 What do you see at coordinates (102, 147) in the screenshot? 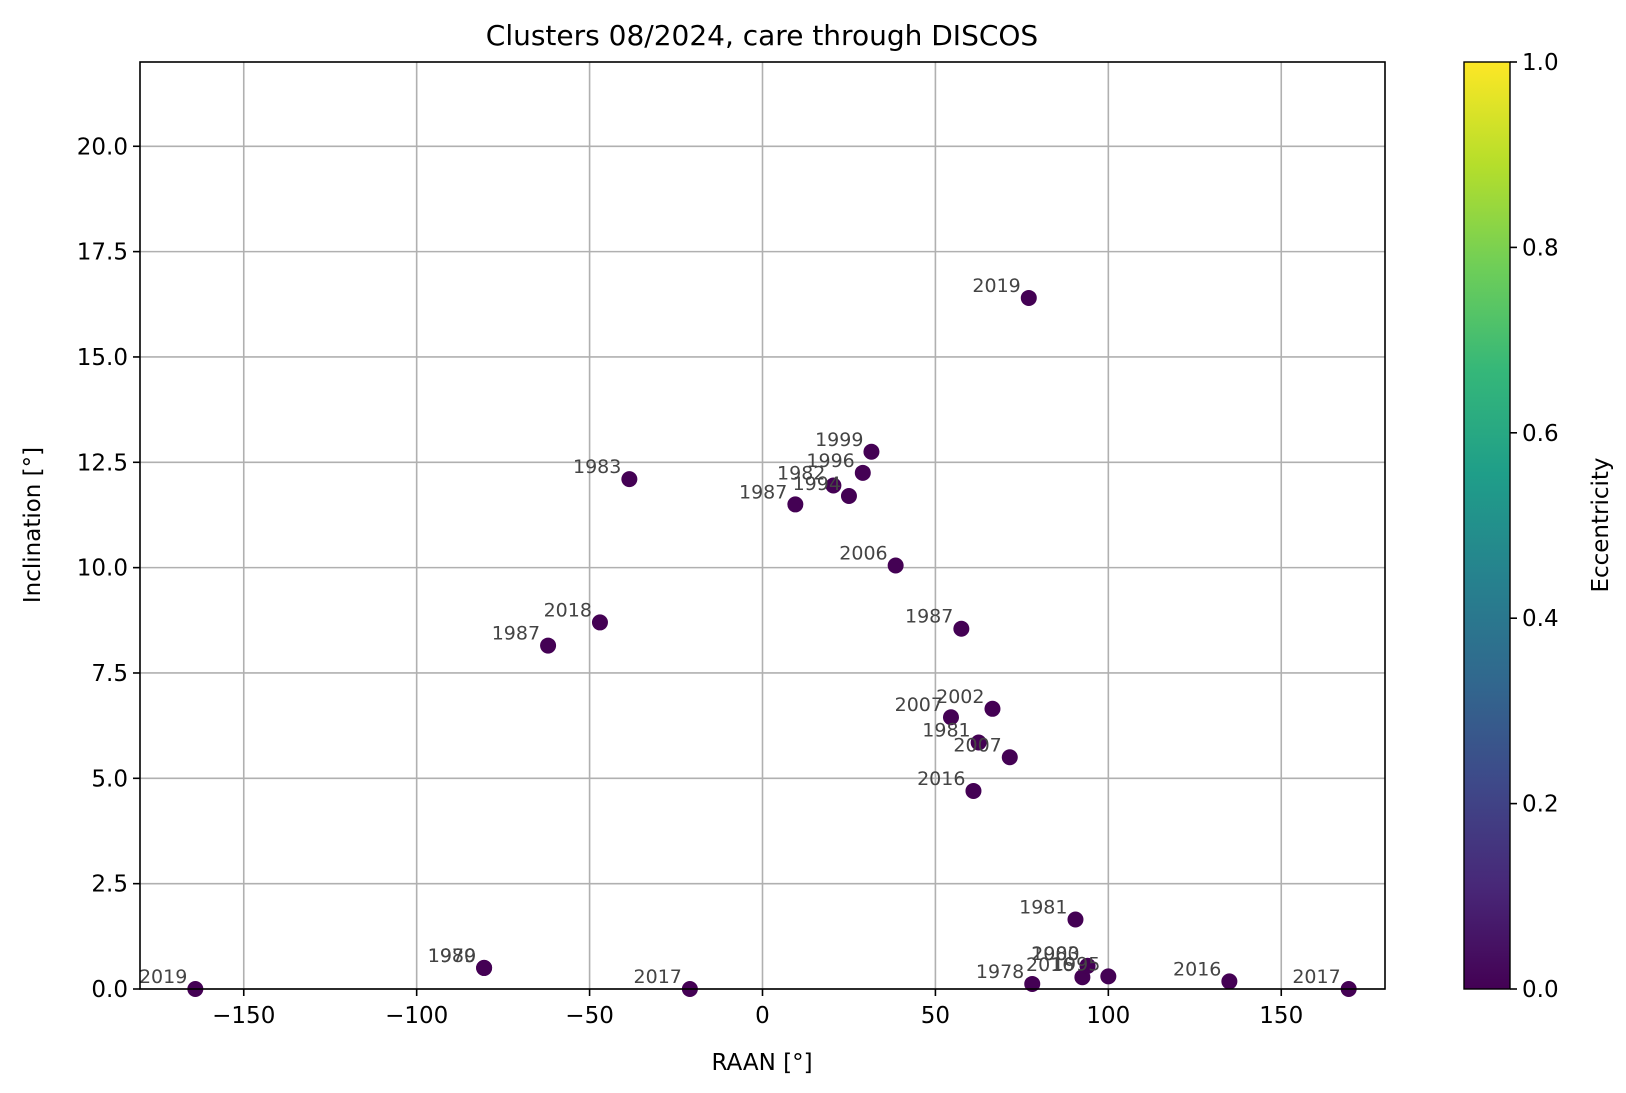
I see `y-tick-label: 20.0` at bounding box center [102, 147].